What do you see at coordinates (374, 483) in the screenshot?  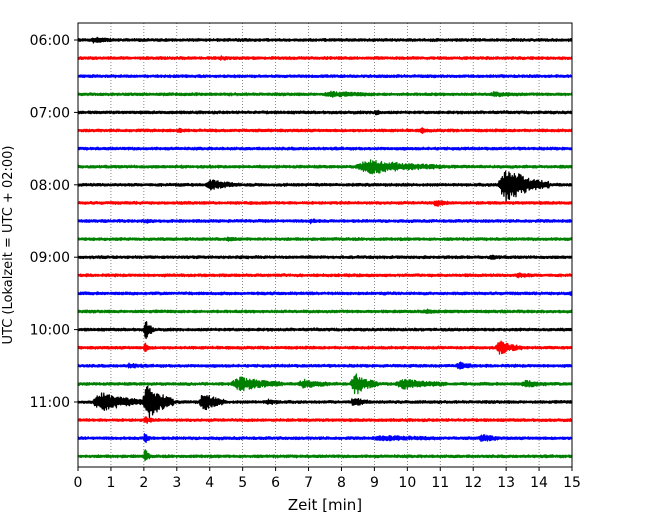 I see `x-tick-label: 9` at bounding box center [374, 483].